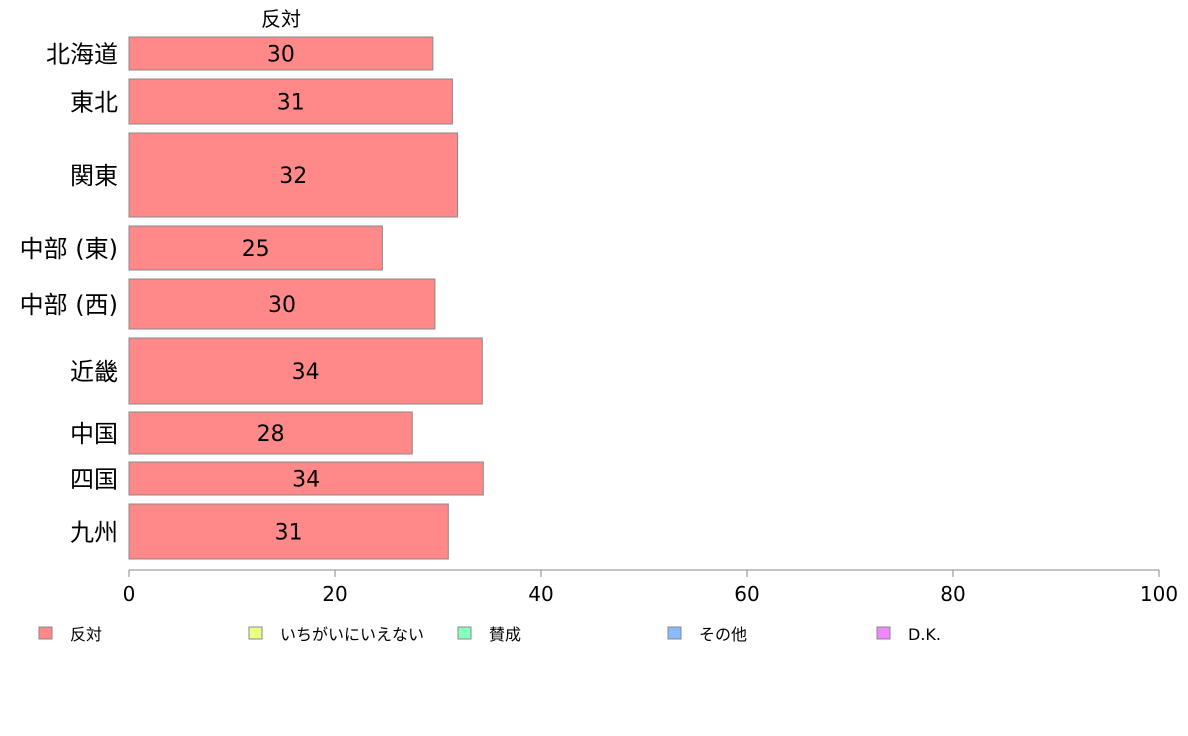 Image resolution: width=1188 pixels, height=736 pixels. Describe the element at coordinates (952, 594) in the screenshot. I see `x-tick-label: 80` at that location.